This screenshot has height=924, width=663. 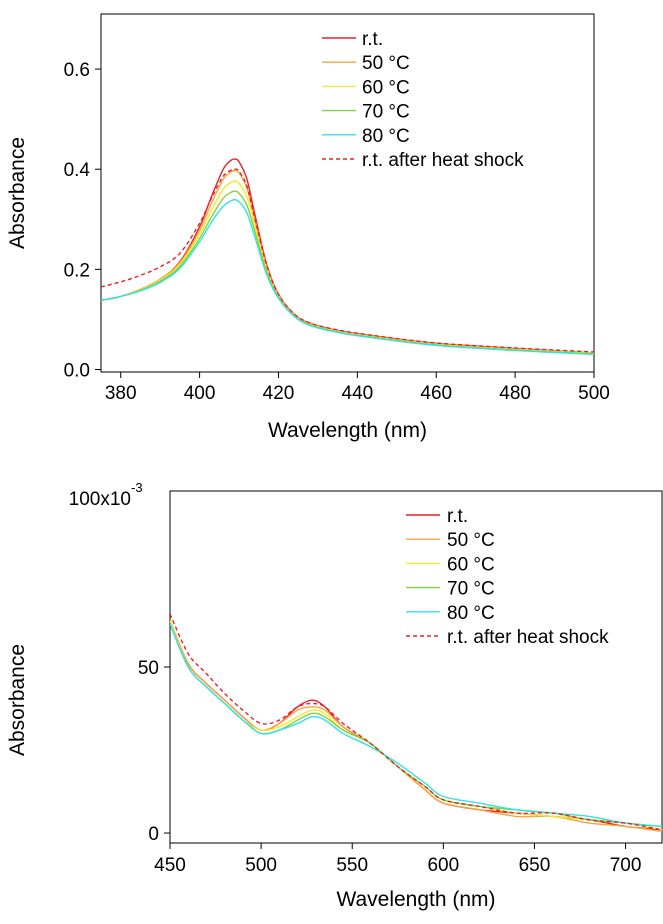 I want to click on x-tick-label: 420, so click(x=279, y=393).